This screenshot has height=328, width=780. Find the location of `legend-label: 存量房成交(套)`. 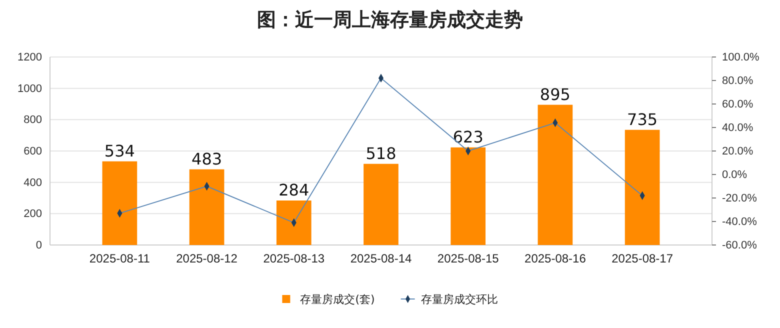

legend-label: 存量房成交(套) is located at coordinates (337, 299).